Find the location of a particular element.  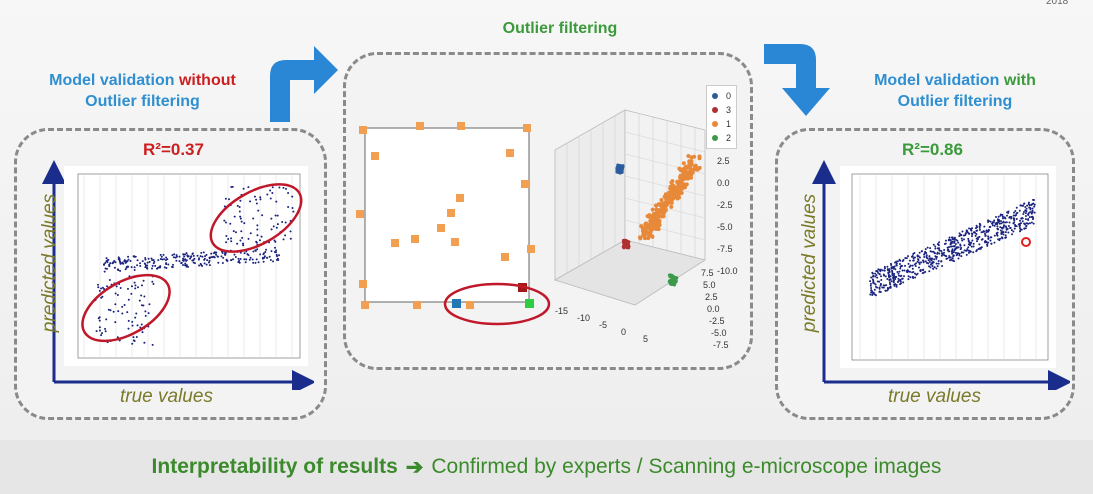

center-scatter-2d is located at coordinates (453, 224).